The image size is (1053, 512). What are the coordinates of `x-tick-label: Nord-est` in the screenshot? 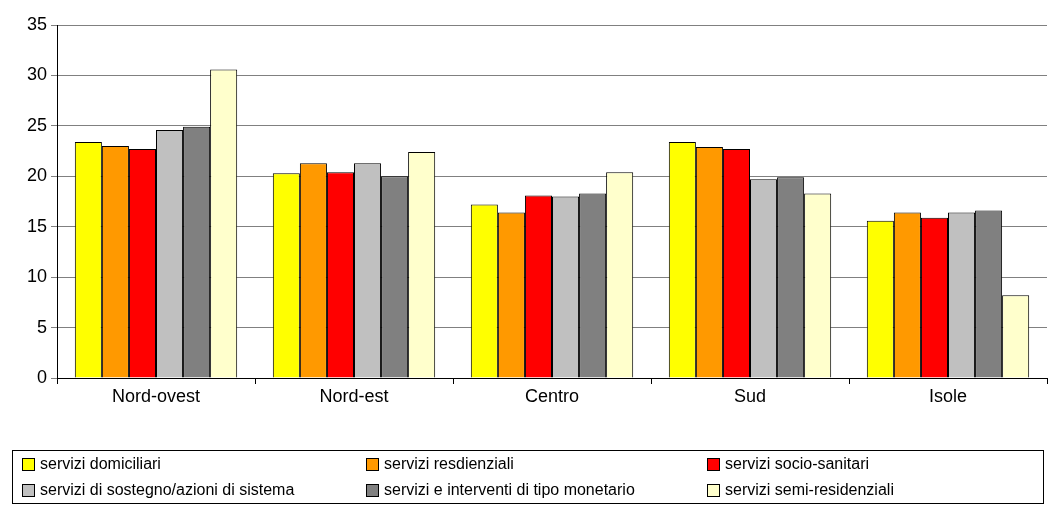 It's located at (354, 395).